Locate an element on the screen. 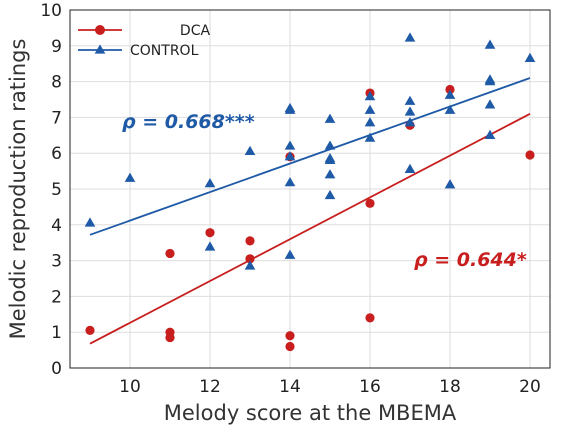 This screenshot has width=566, height=433. y-tick-label: 3 is located at coordinates (56, 262).